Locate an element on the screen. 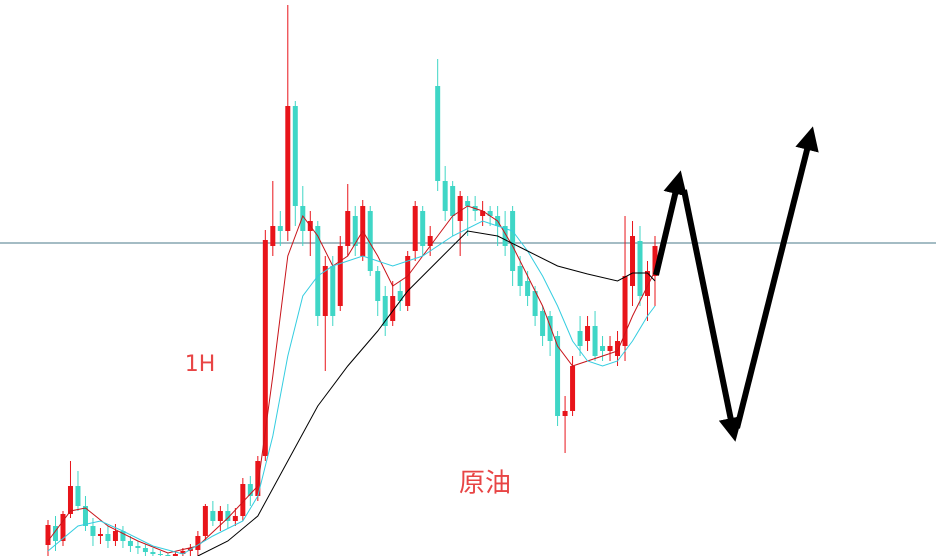  forecast-arrows is located at coordinates (736, 284).